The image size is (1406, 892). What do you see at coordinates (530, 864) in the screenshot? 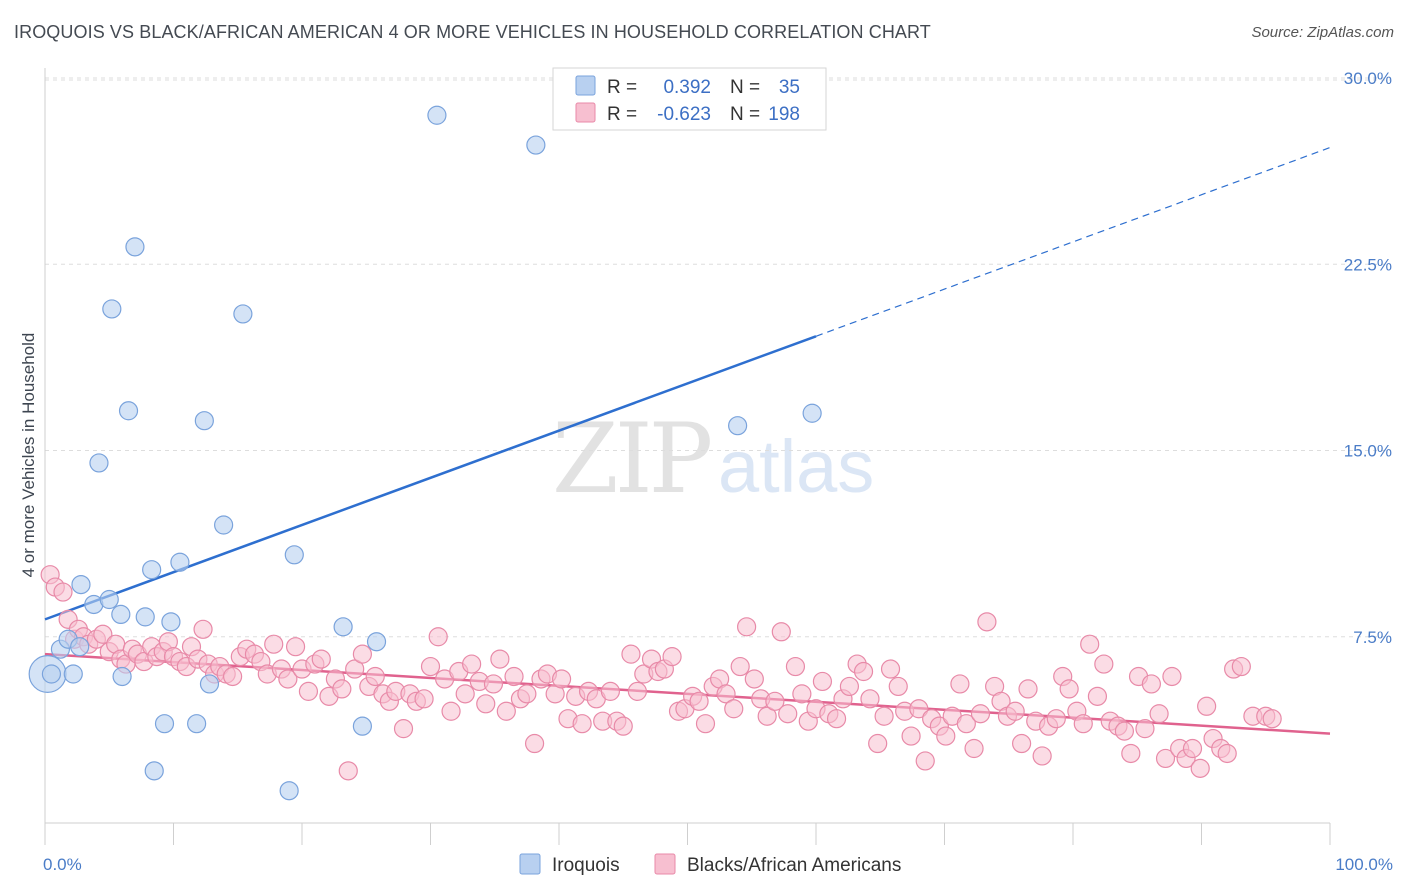
I see `bottom-legend-swatch-iroquois` at bounding box center [530, 864].